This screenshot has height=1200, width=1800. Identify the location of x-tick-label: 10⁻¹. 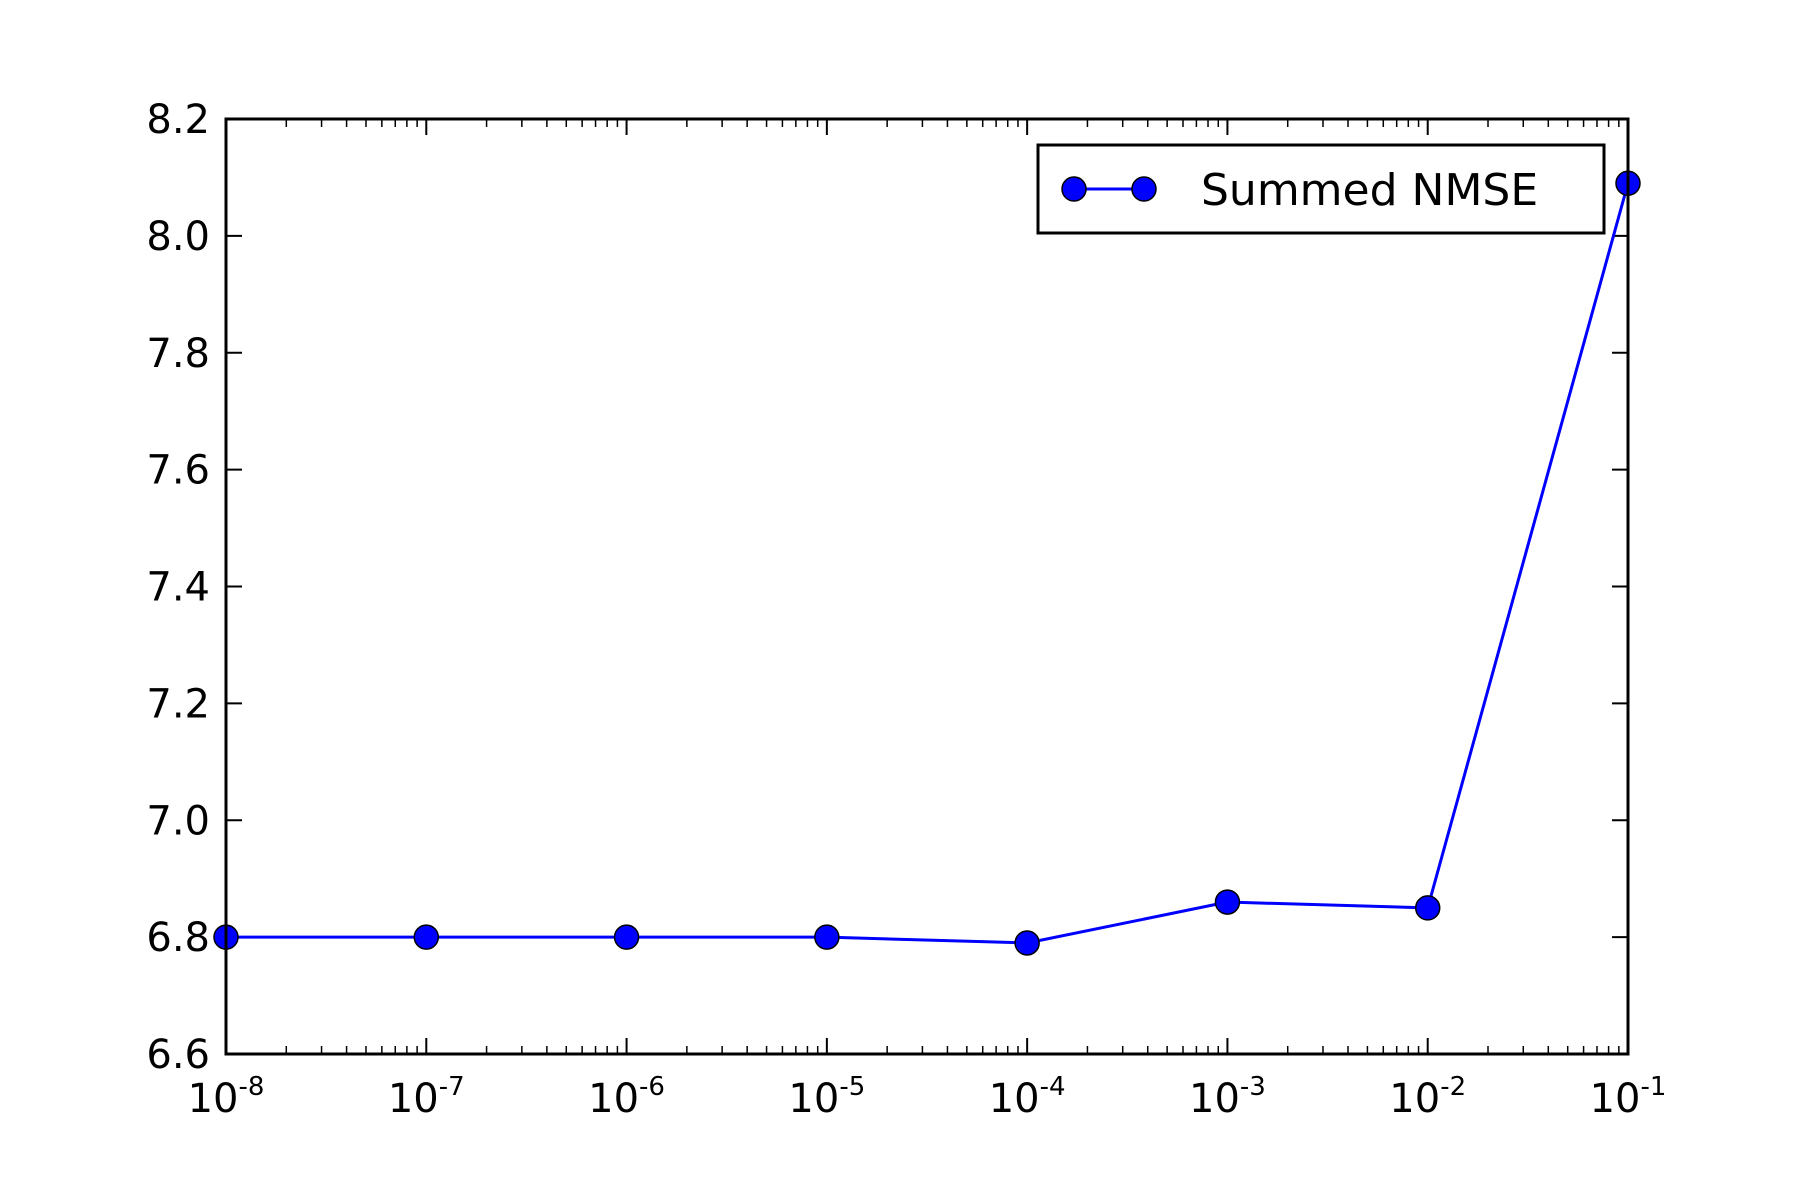
(1628, 1097).